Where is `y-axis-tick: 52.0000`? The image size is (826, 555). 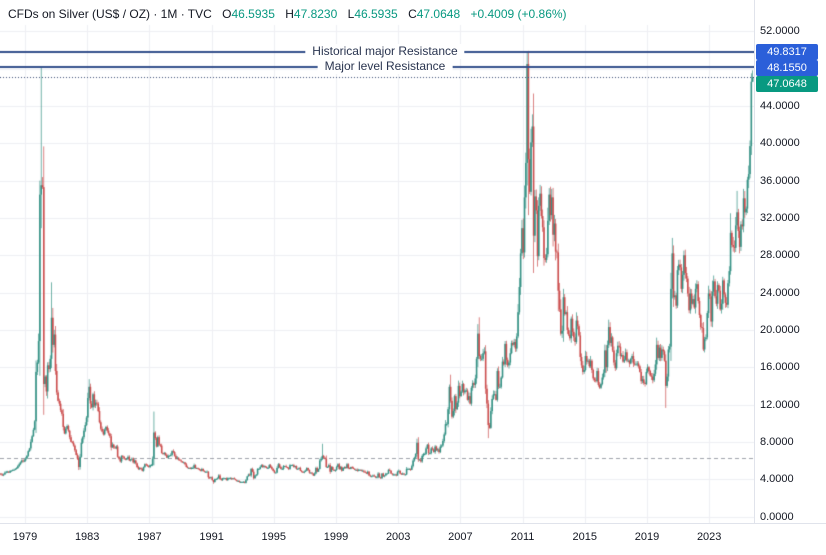 y-axis-tick: 52.0000 is located at coordinates (780, 31).